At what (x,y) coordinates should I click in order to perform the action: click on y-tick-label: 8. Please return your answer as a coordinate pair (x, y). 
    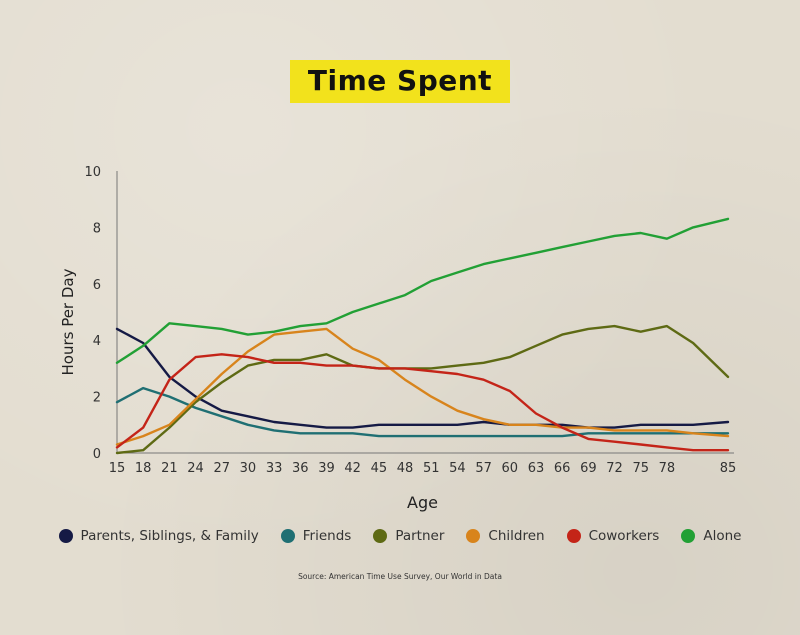
    Looking at the image, I should click on (97, 228).